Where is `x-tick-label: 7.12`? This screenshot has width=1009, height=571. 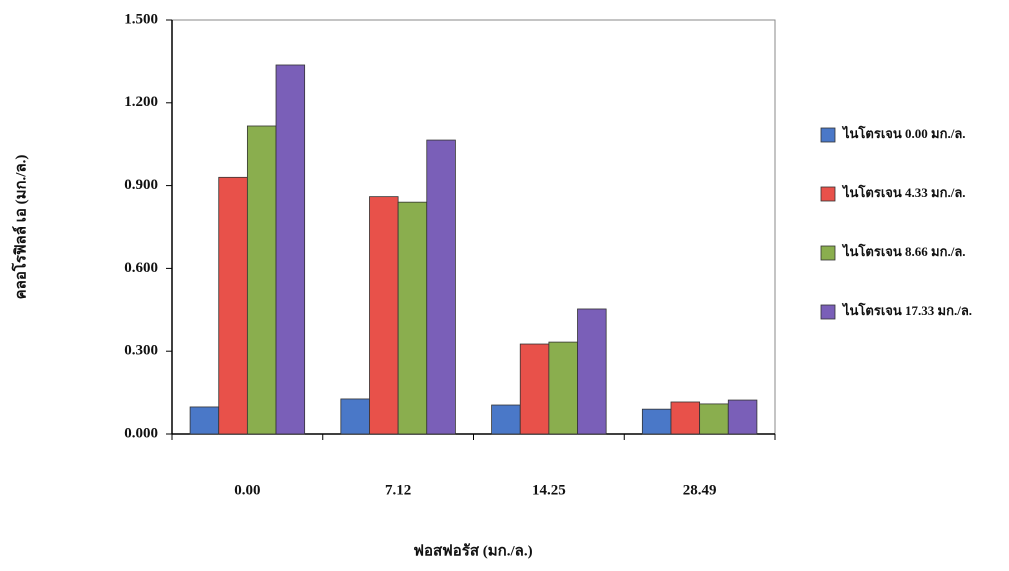
x-tick-label: 7.12 is located at coordinates (398, 490).